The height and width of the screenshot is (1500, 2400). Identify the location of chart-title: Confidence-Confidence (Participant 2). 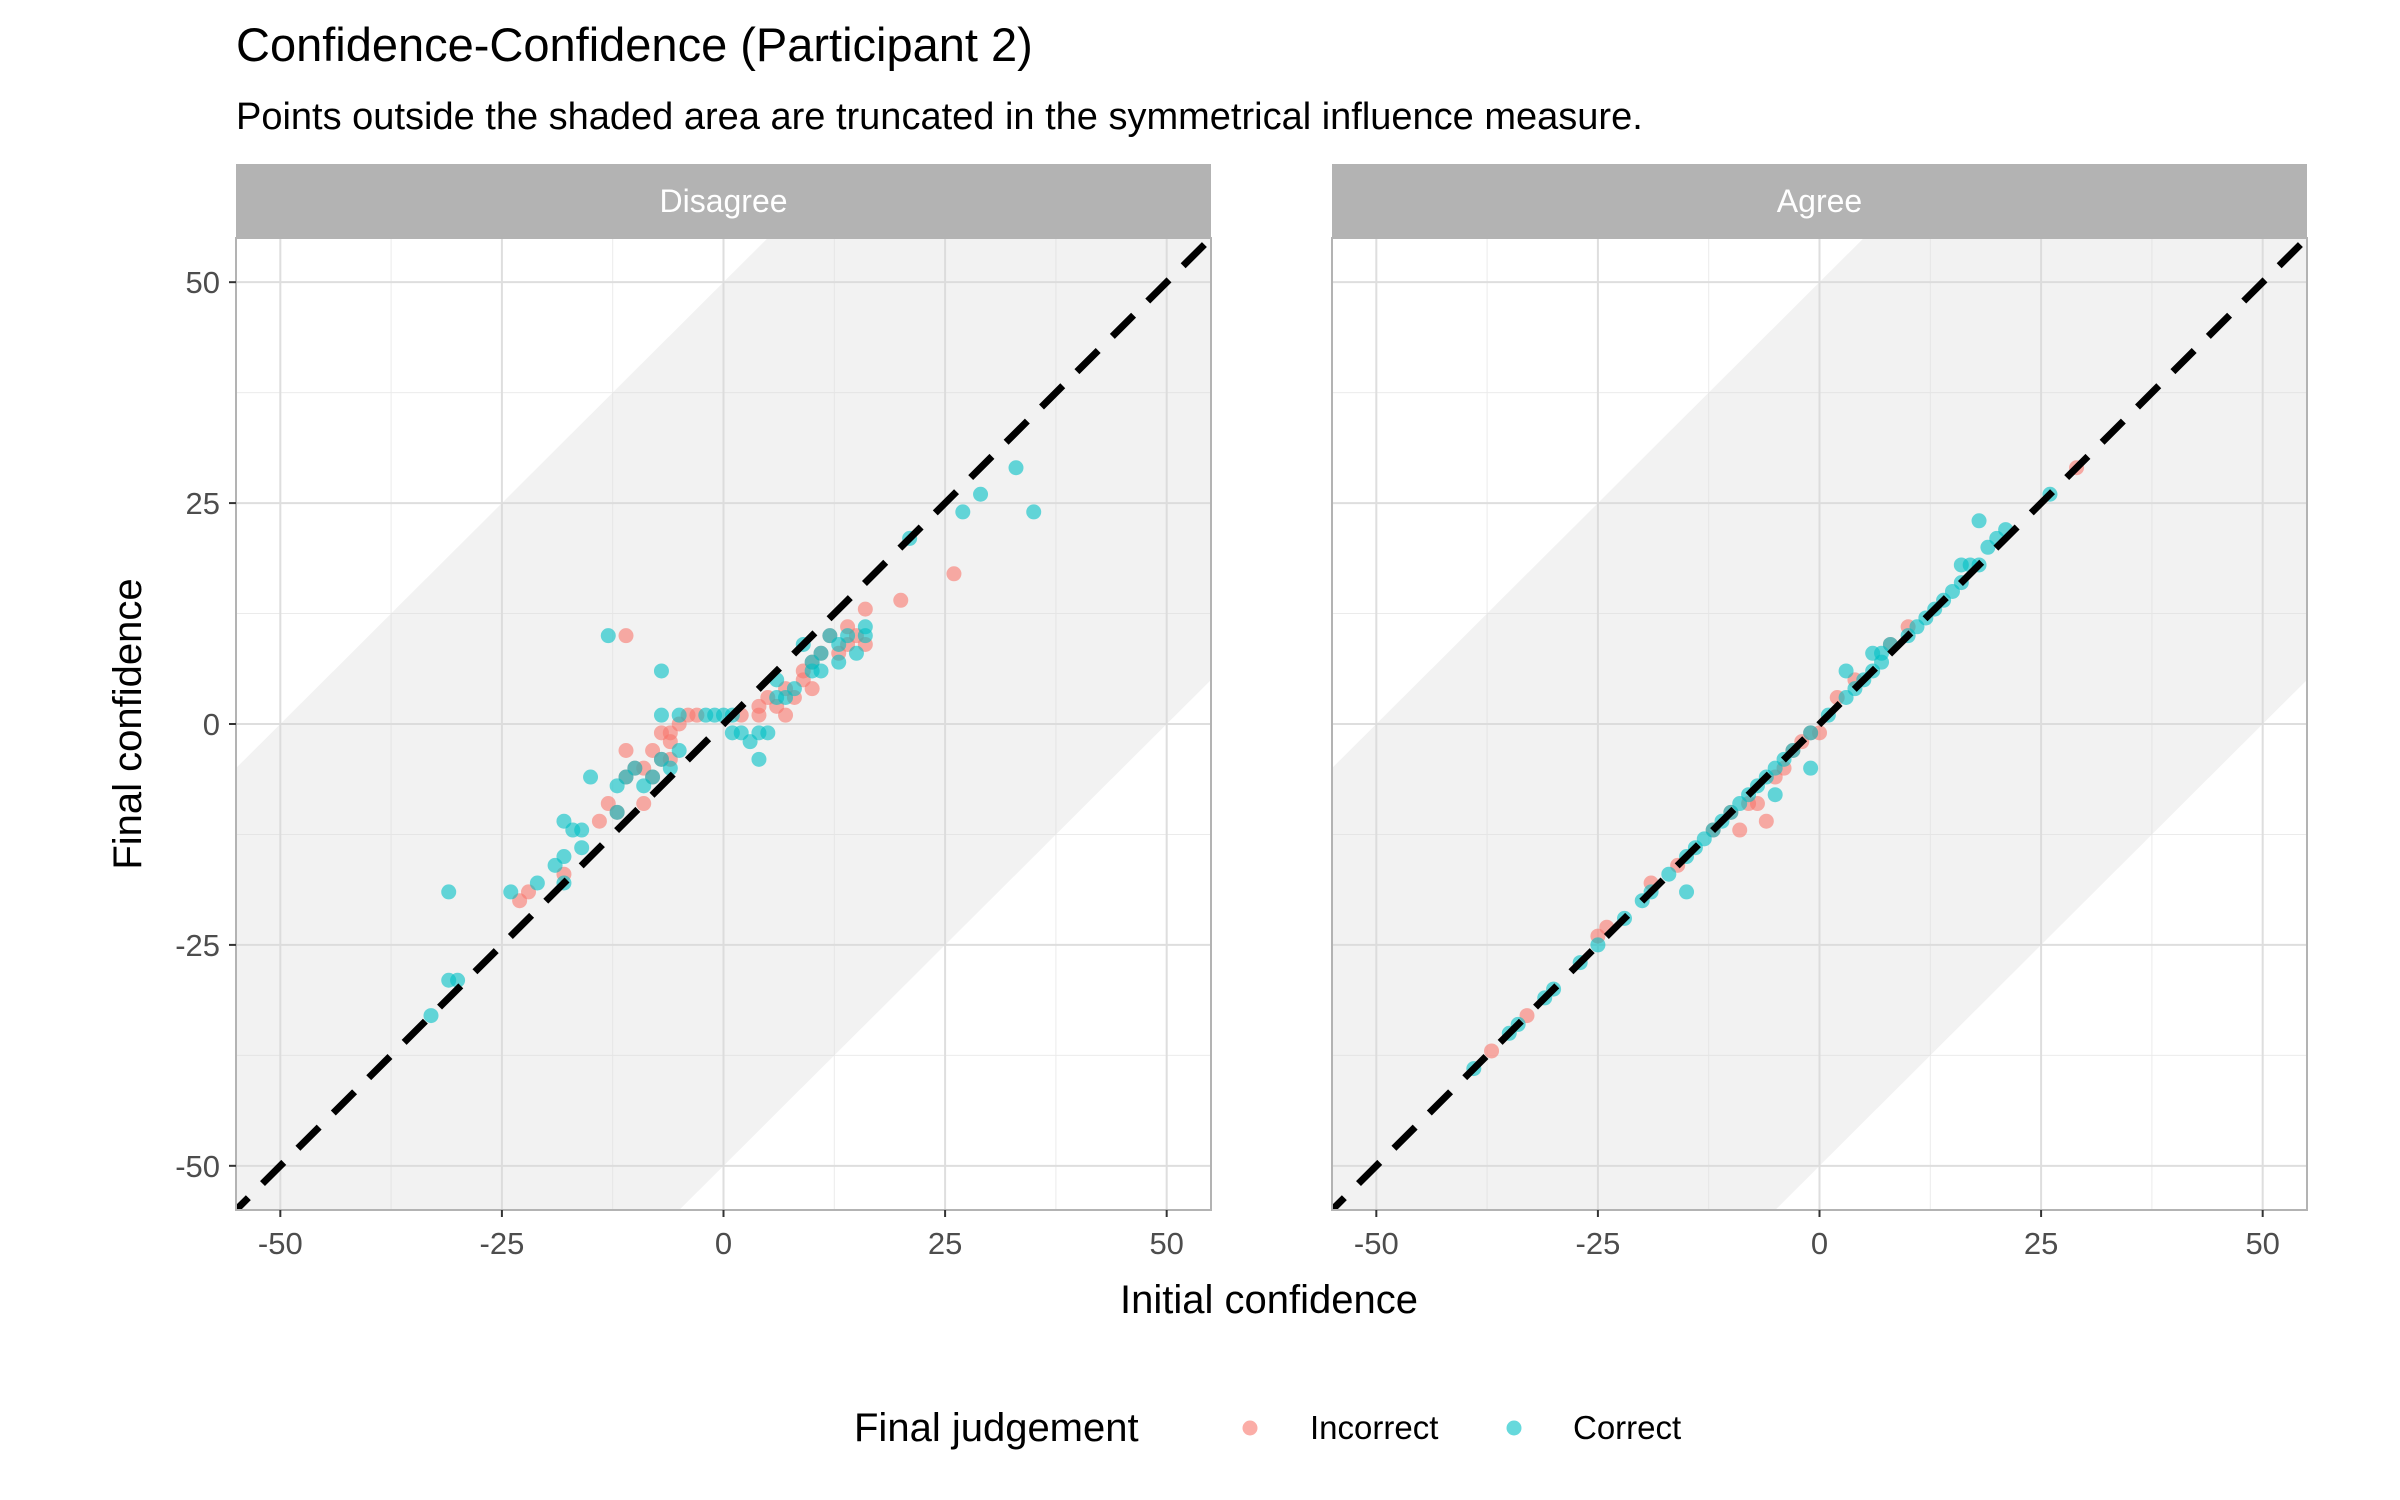
(634, 44).